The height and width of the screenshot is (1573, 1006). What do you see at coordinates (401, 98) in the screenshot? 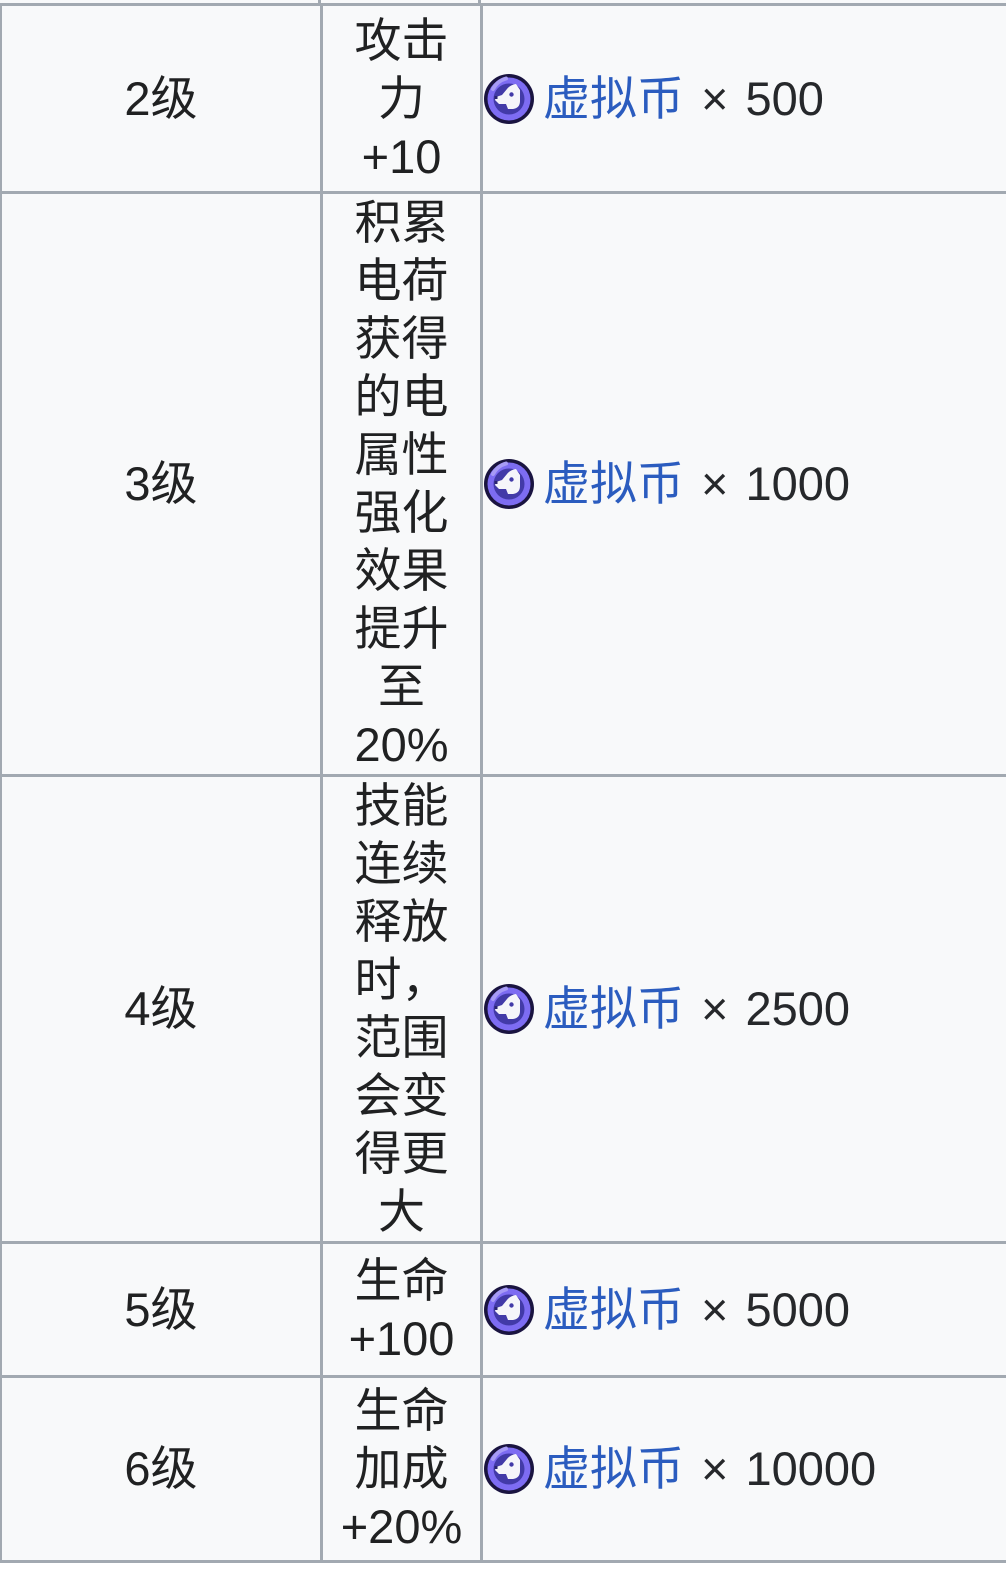
I see `effect-cell: 攻击 力 +10` at bounding box center [401, 98].